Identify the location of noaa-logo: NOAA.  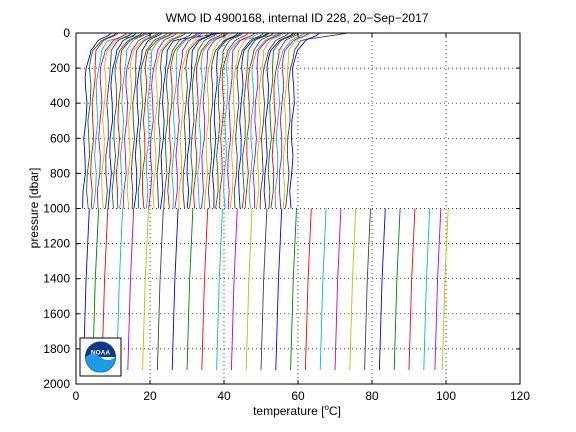
(100, 357).